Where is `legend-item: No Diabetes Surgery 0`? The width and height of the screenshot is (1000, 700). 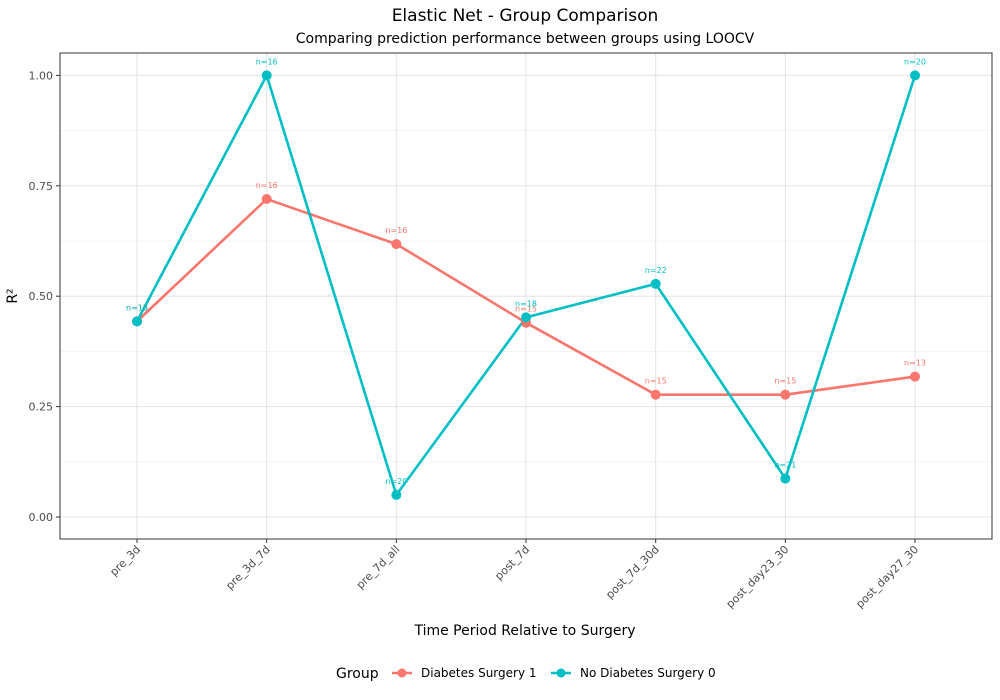
legend-item: No Diabetes Surgery 0 is located at coordinates (633, 673).